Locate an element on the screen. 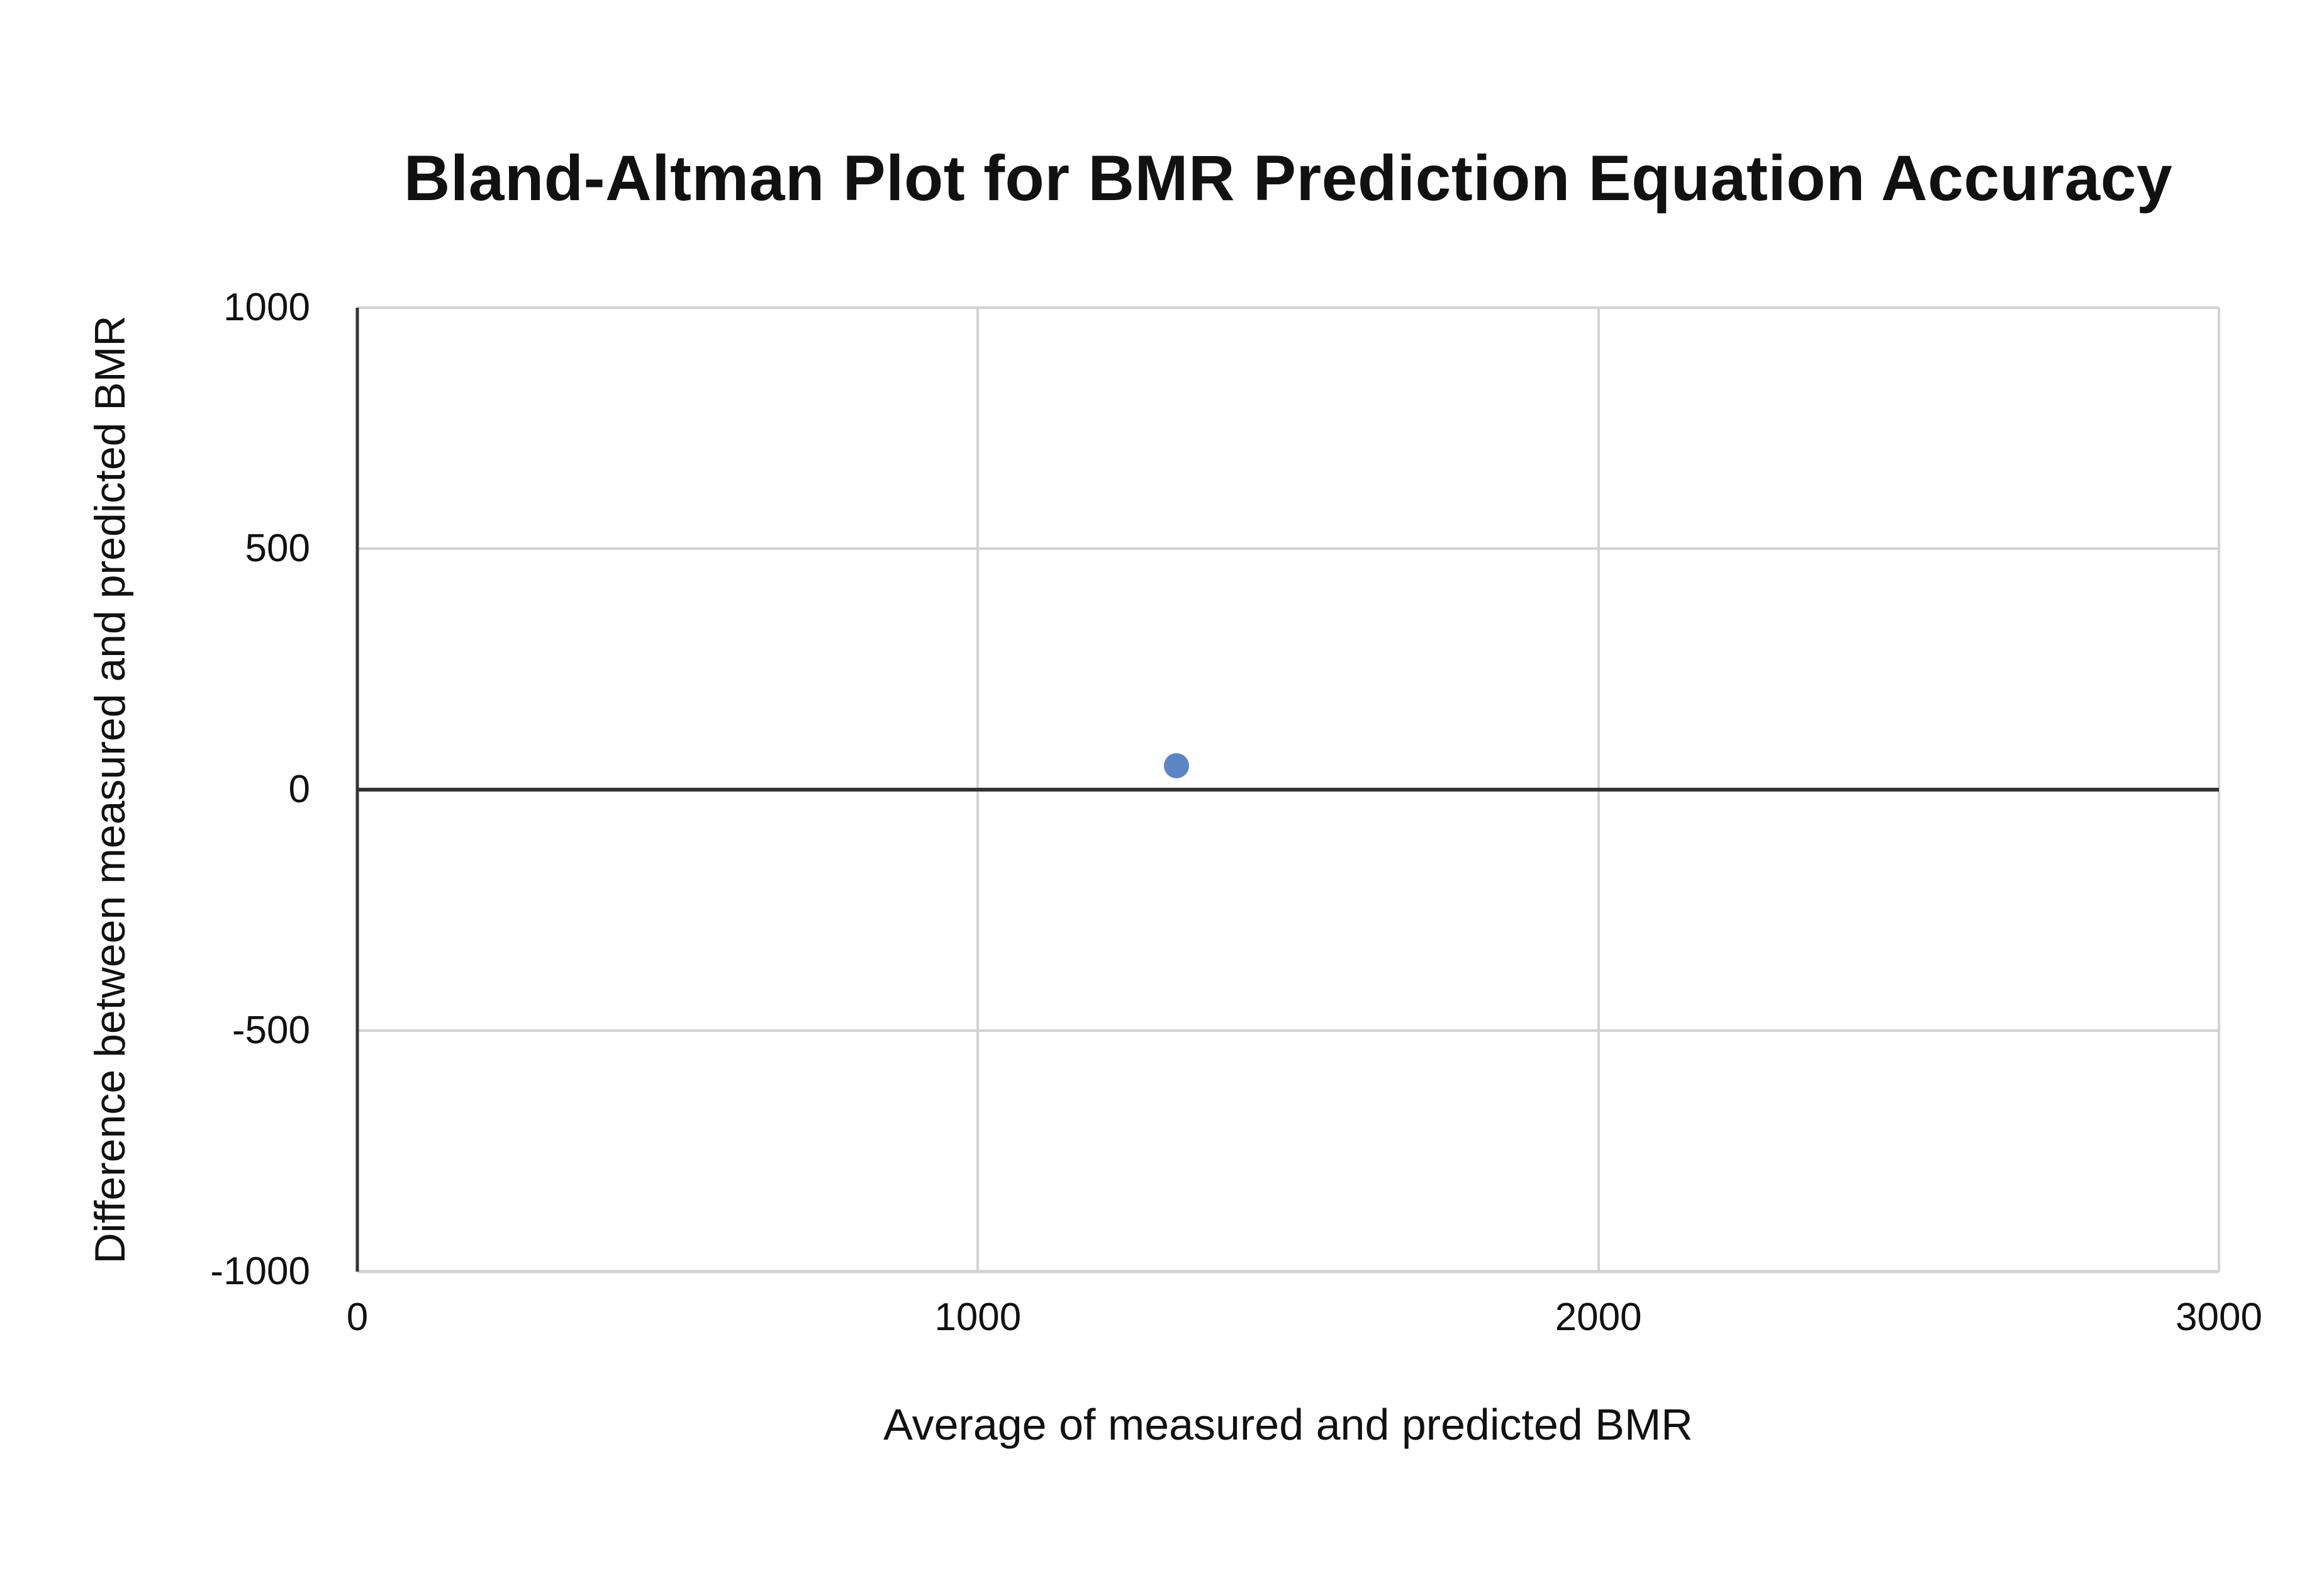 The image size is (2324, 1590). gridline-y-neg500 is located at coordinates (1288, 1030).